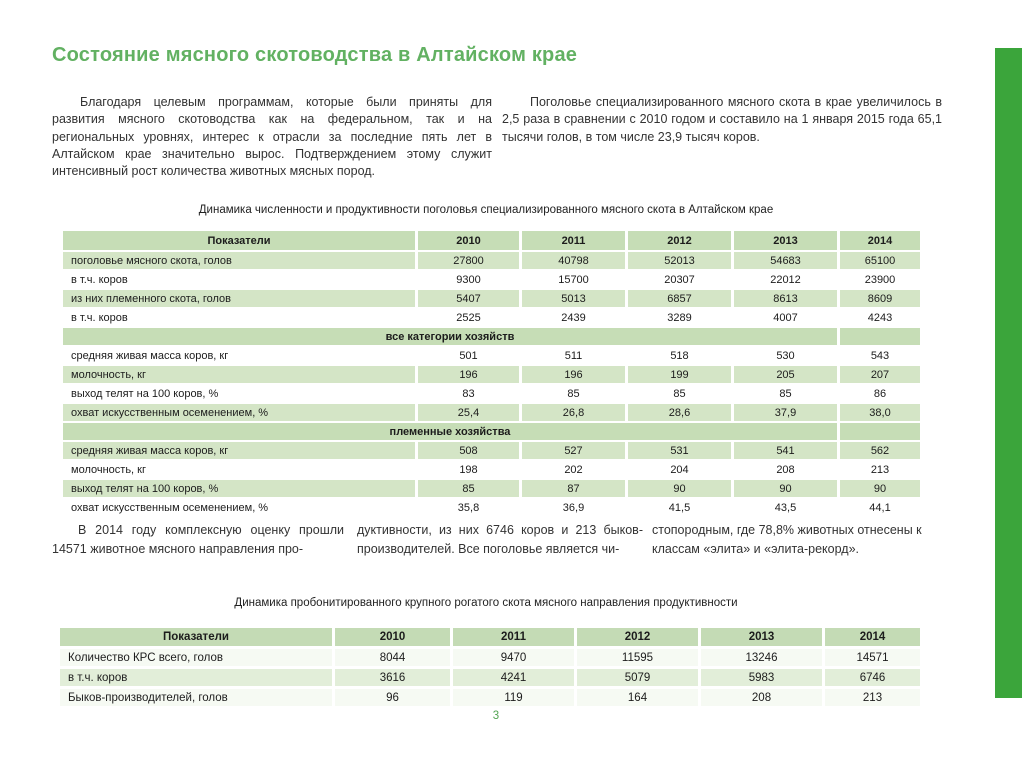 This screenshot has height=768, width=1024. Describe the element at coordinates (490, 679) in the screenshot. I see `table-row: в т.ч. коров 3616 4241 5079 5983 6746` at that location.